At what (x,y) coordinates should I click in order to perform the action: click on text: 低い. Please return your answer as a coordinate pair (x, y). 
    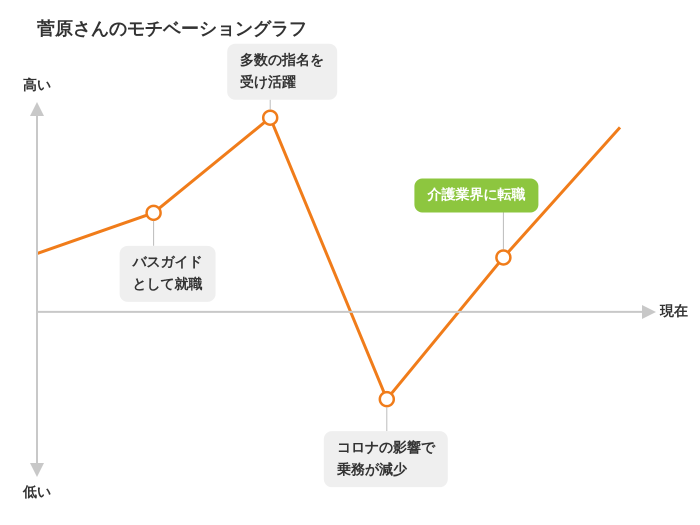
    Looking at the image, I should click on (36, 492).